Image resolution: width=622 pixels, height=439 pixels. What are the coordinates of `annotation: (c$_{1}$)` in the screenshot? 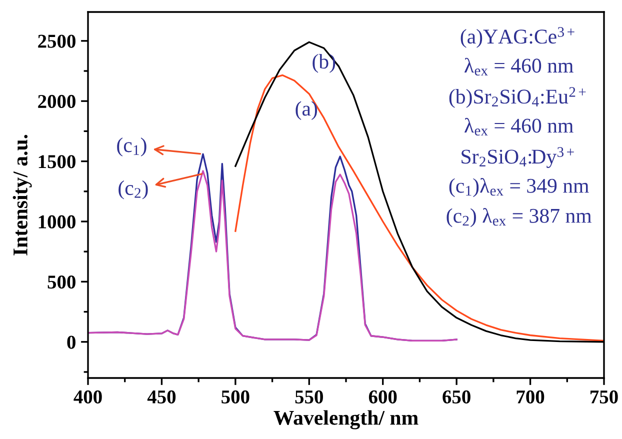 It's located at (131, 147).